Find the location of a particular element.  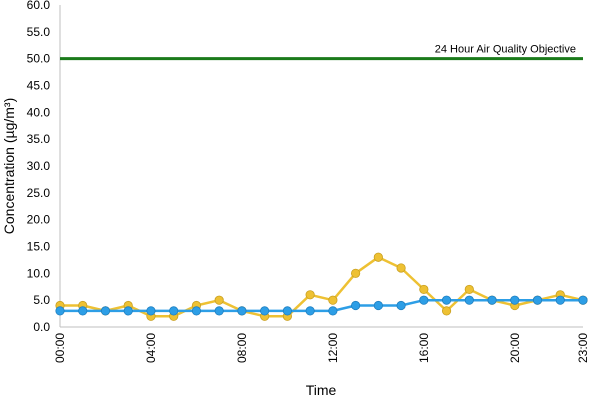

series-1-line is located at coordinates (322, 286).